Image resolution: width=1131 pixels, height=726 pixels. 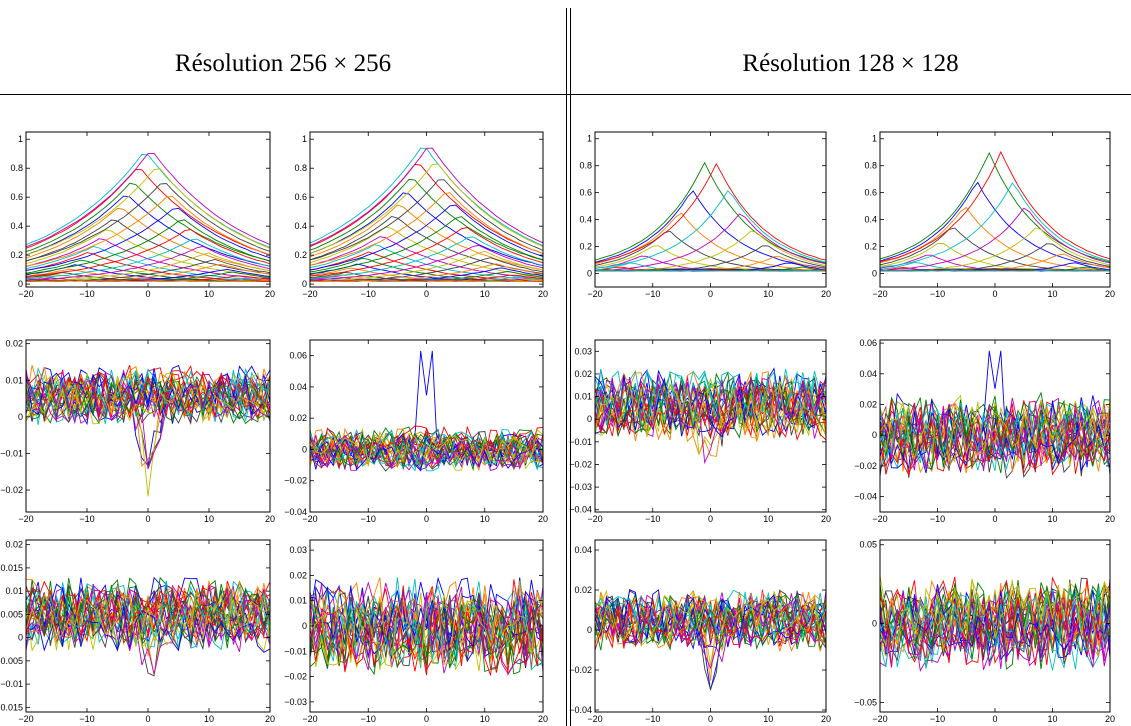 I want to click on y-tick-label: −0.015, so click(x=11, y=707).